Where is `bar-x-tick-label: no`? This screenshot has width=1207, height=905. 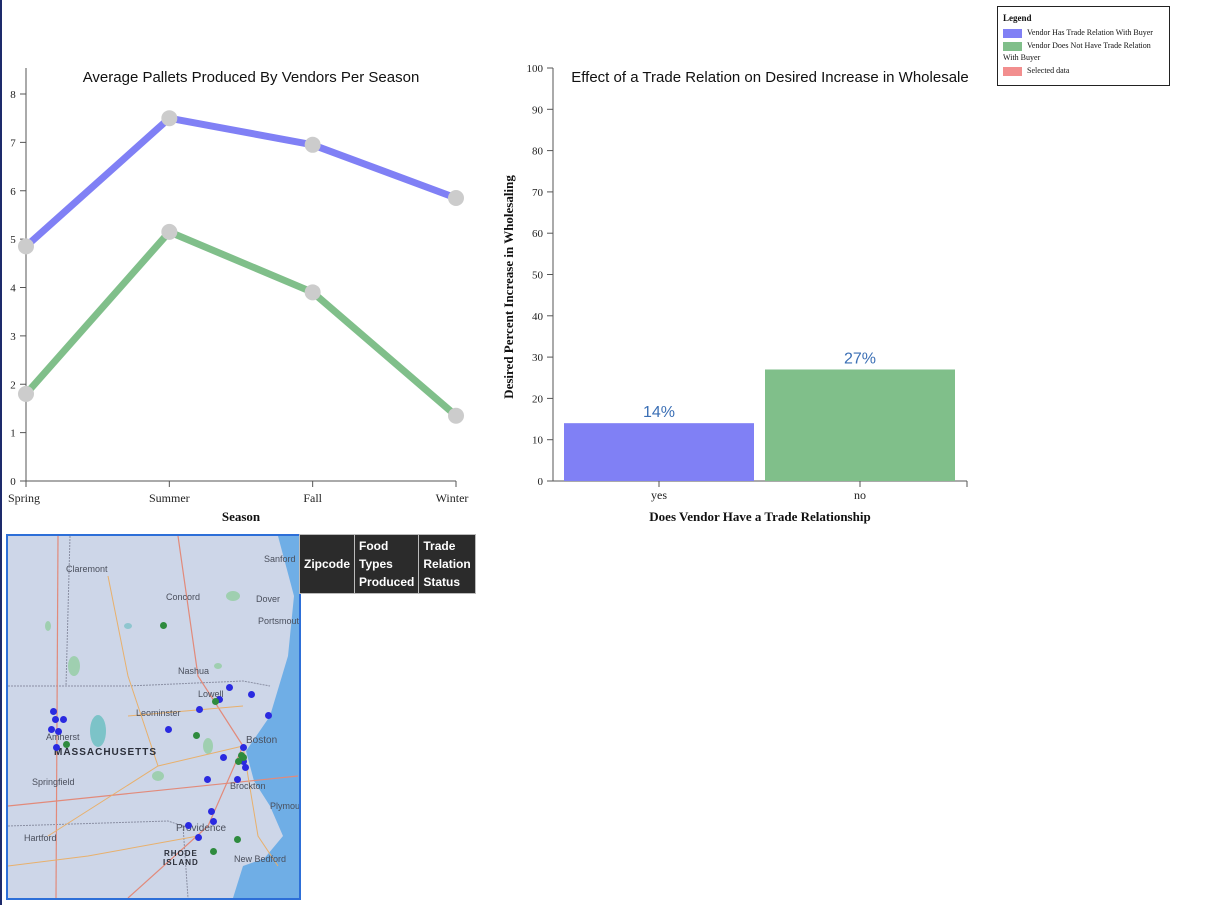
bar-x-tick-label: no is located at coordinates (860, 495).